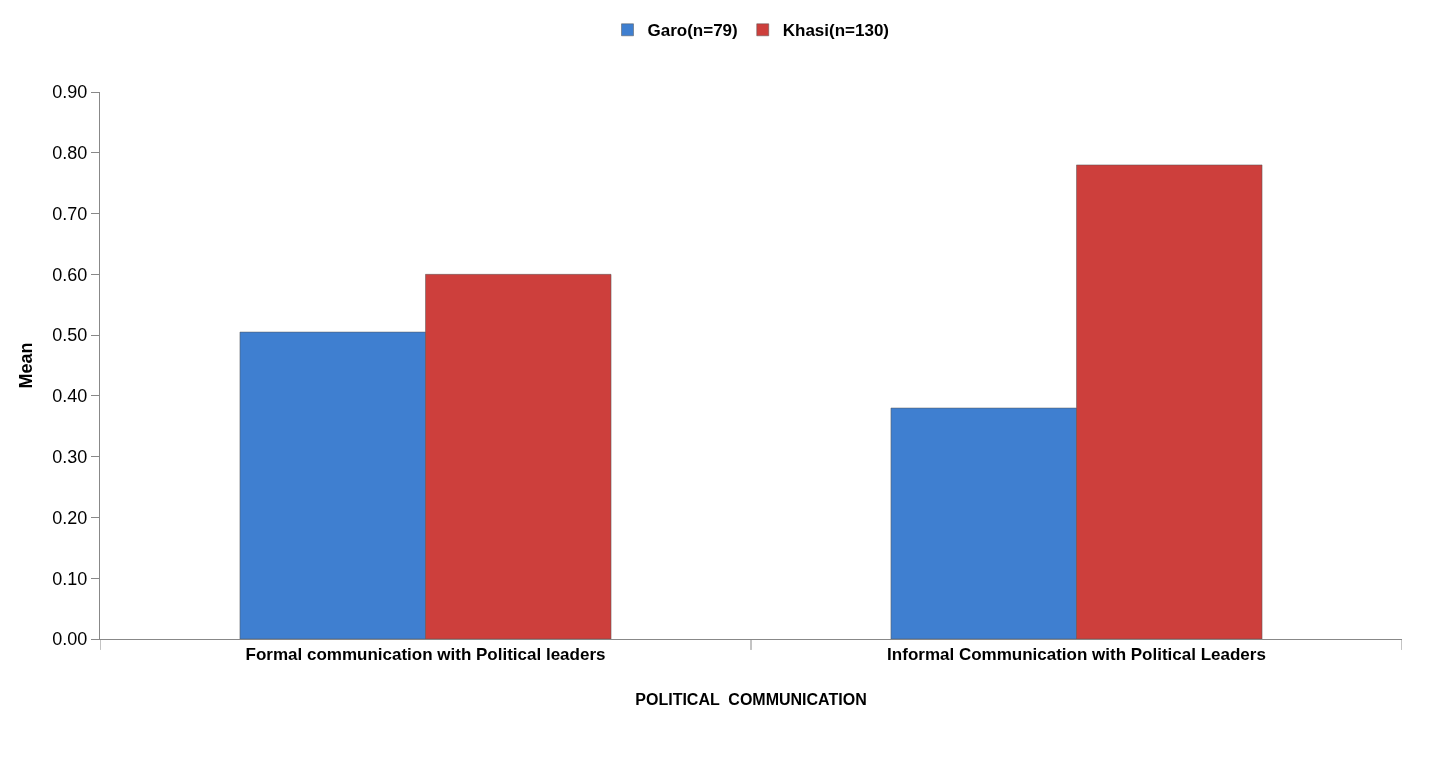 The height and width of the screenshot is (769, 1442). I want to click on y-tick-label: 0.90, so click(70, 92).